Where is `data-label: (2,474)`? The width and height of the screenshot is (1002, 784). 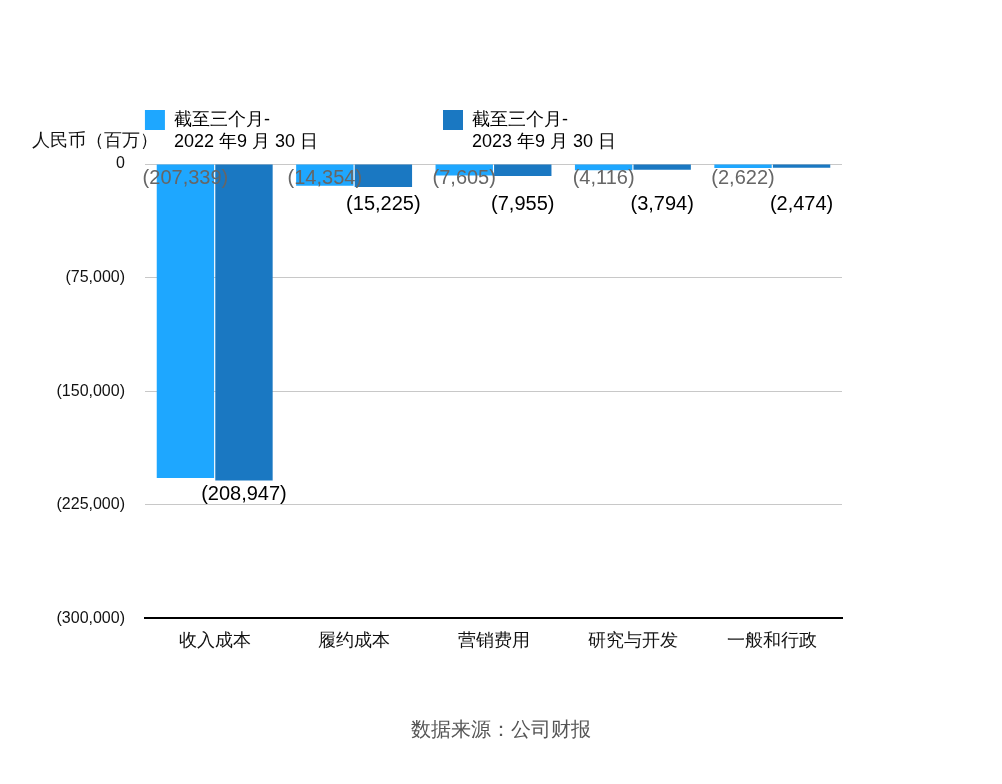 data-label: (2,474) is located at coordinates (801, 203).